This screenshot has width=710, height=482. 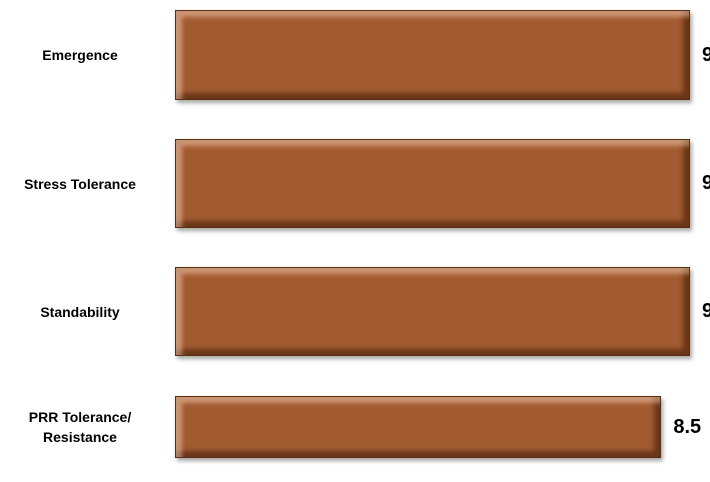 I want to click on value-label: 8.5, so click(x=687, y=426).